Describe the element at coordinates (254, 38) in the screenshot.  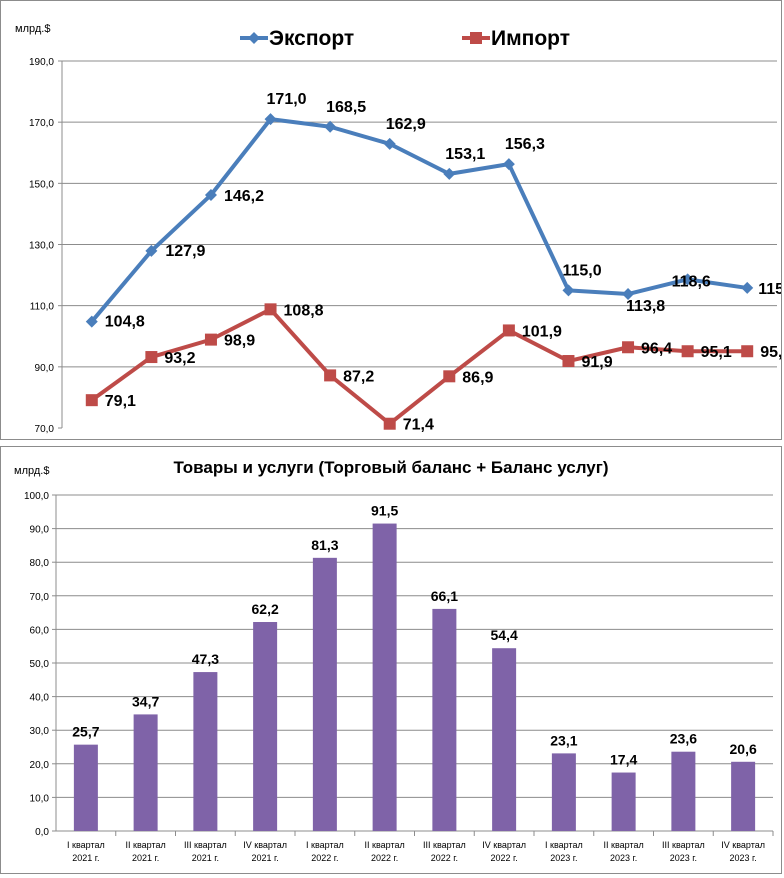
I see `legend-marker-diamond` at that location.